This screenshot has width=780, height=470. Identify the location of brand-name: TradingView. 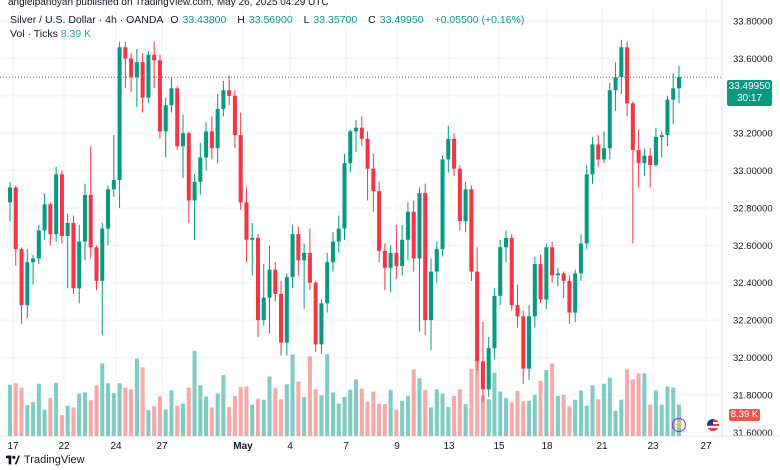
(54, 460).